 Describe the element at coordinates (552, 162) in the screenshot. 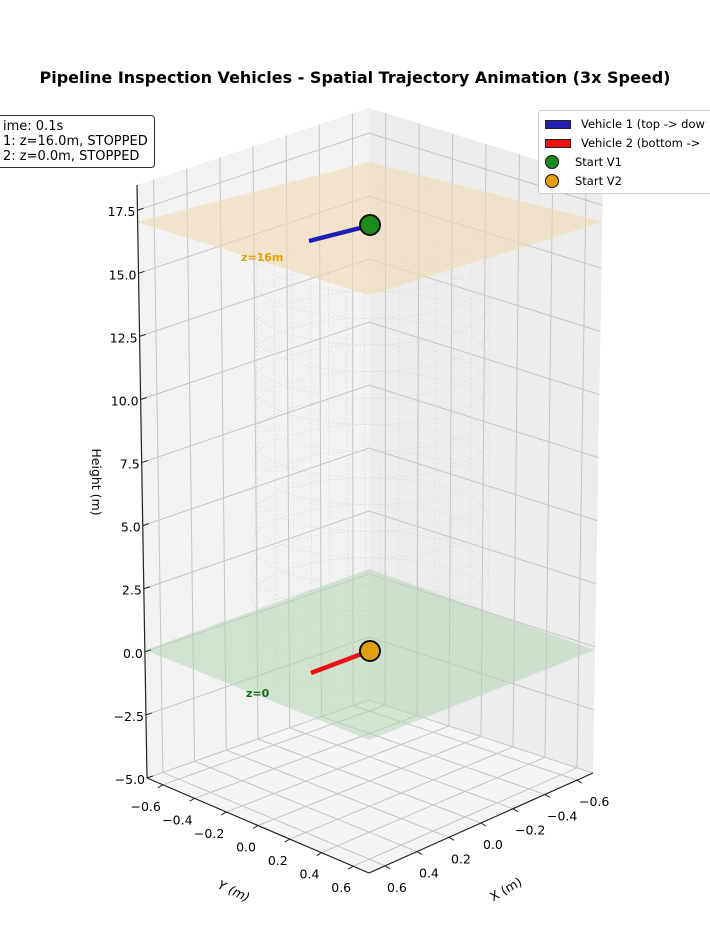

I see `green-circle-icon` at that location.